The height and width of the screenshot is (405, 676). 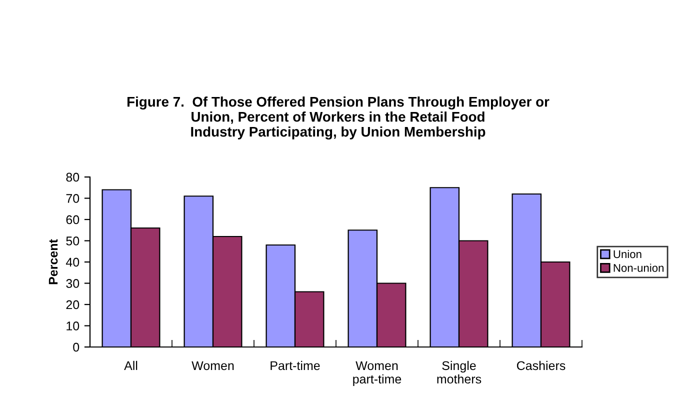 I want to click on y-tick-label: 20, so click(x=73, y=305).